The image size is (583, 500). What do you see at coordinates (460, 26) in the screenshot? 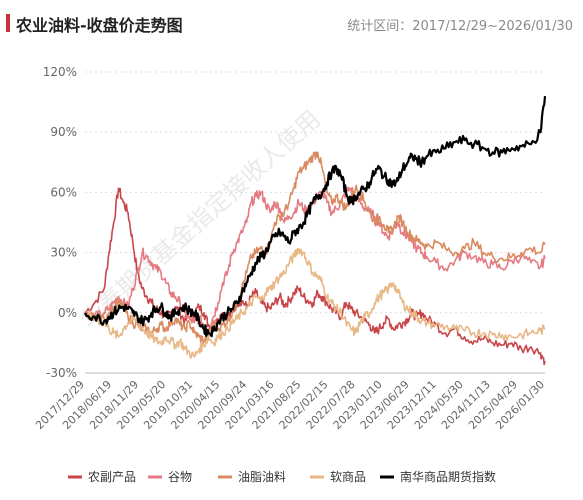
I see `stat-range: 统计区间：2017/12/29~2026/01/30` at bounding box center [460, 26].